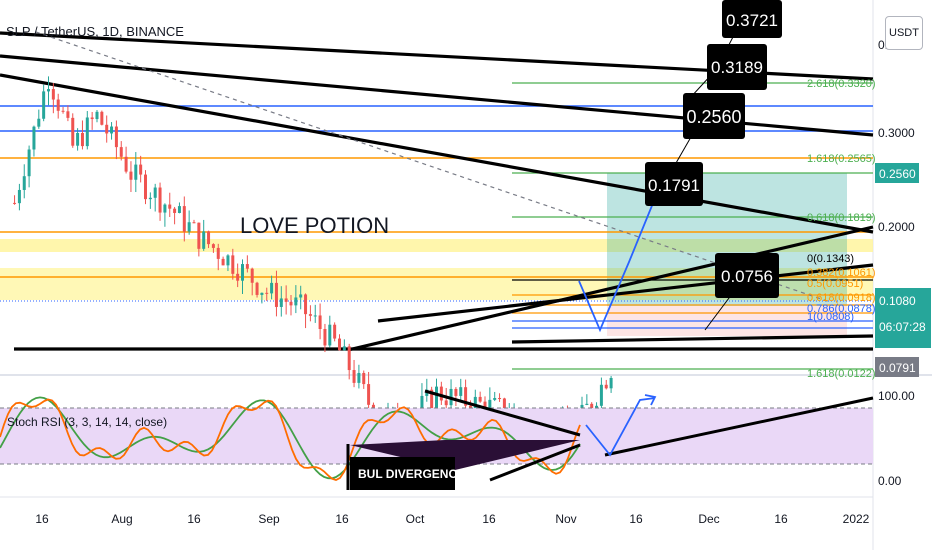  What do you see at coordinates (841, 218) in the screenshot?
I see `fib-label: 0.618(0.1819)` at bounding box center [841, 218].